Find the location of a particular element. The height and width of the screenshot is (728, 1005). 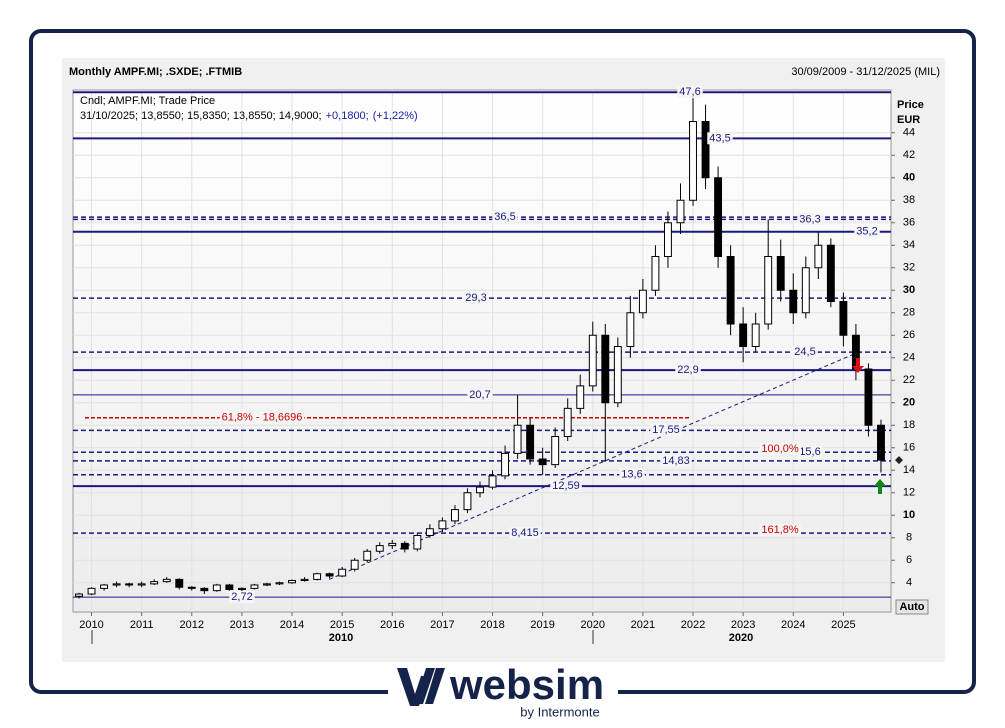

level-label: 36,5 is located at coordinates (504, 217).